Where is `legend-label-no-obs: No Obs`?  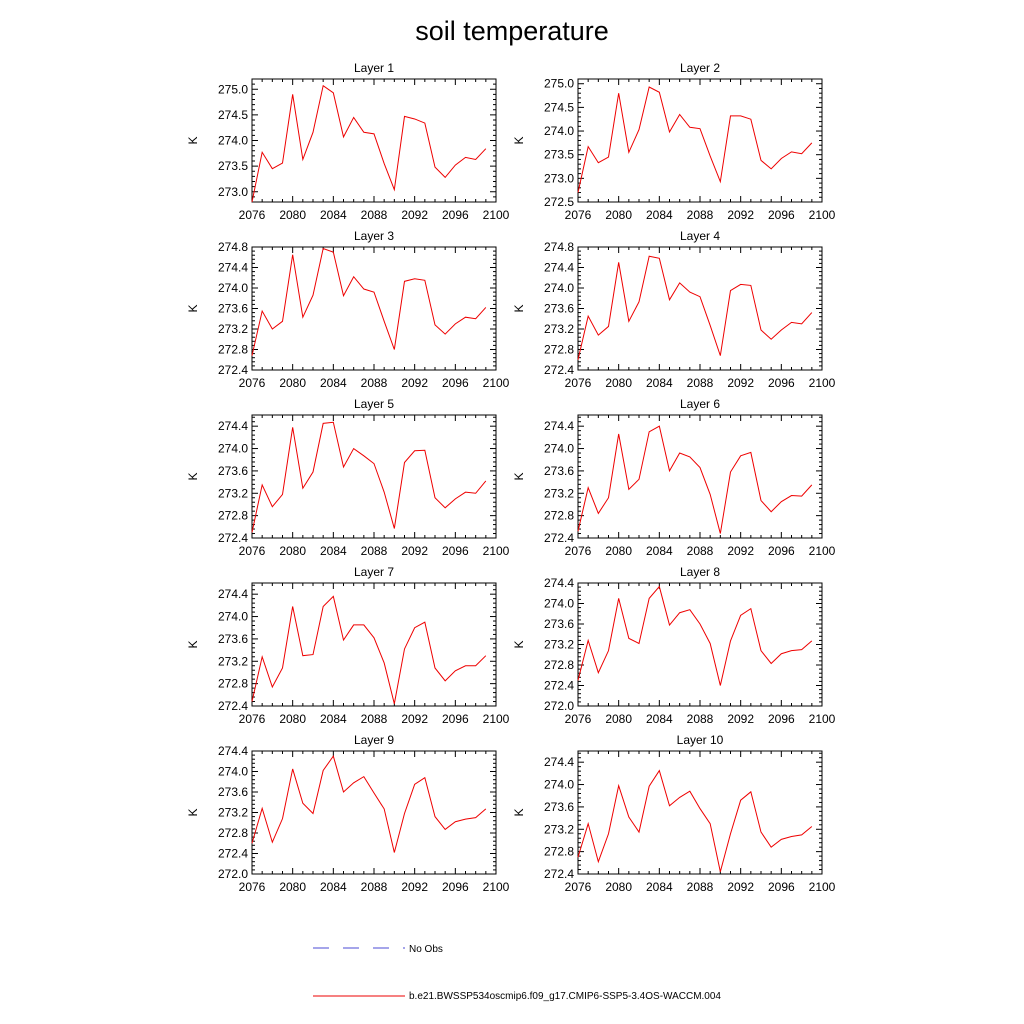
legend-label-no-obs: No Obs is located at coordinates (426, 949).